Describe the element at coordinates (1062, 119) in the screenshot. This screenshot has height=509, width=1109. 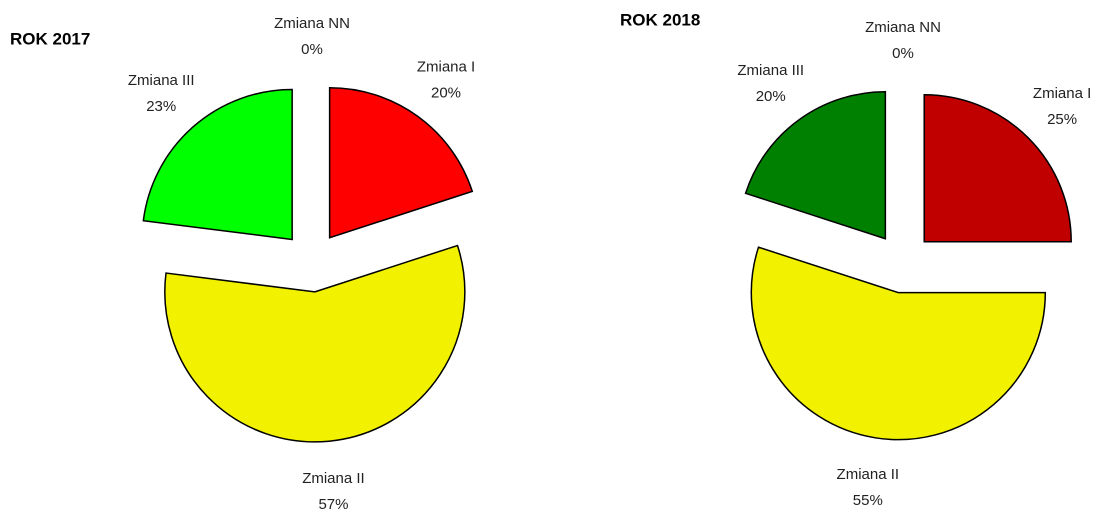
I see `slice-value-label: 25%` at that location.